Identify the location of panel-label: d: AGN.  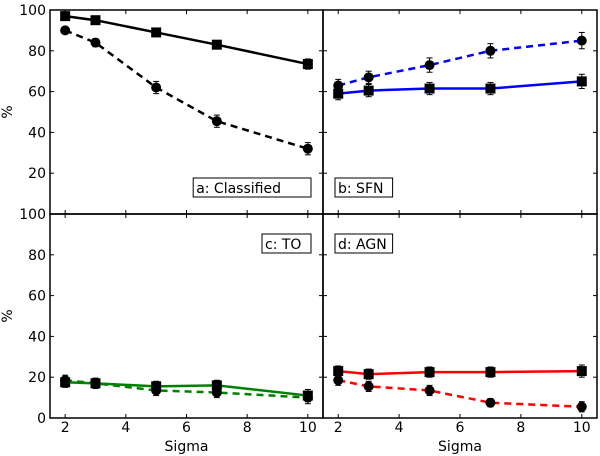
(362, 245).